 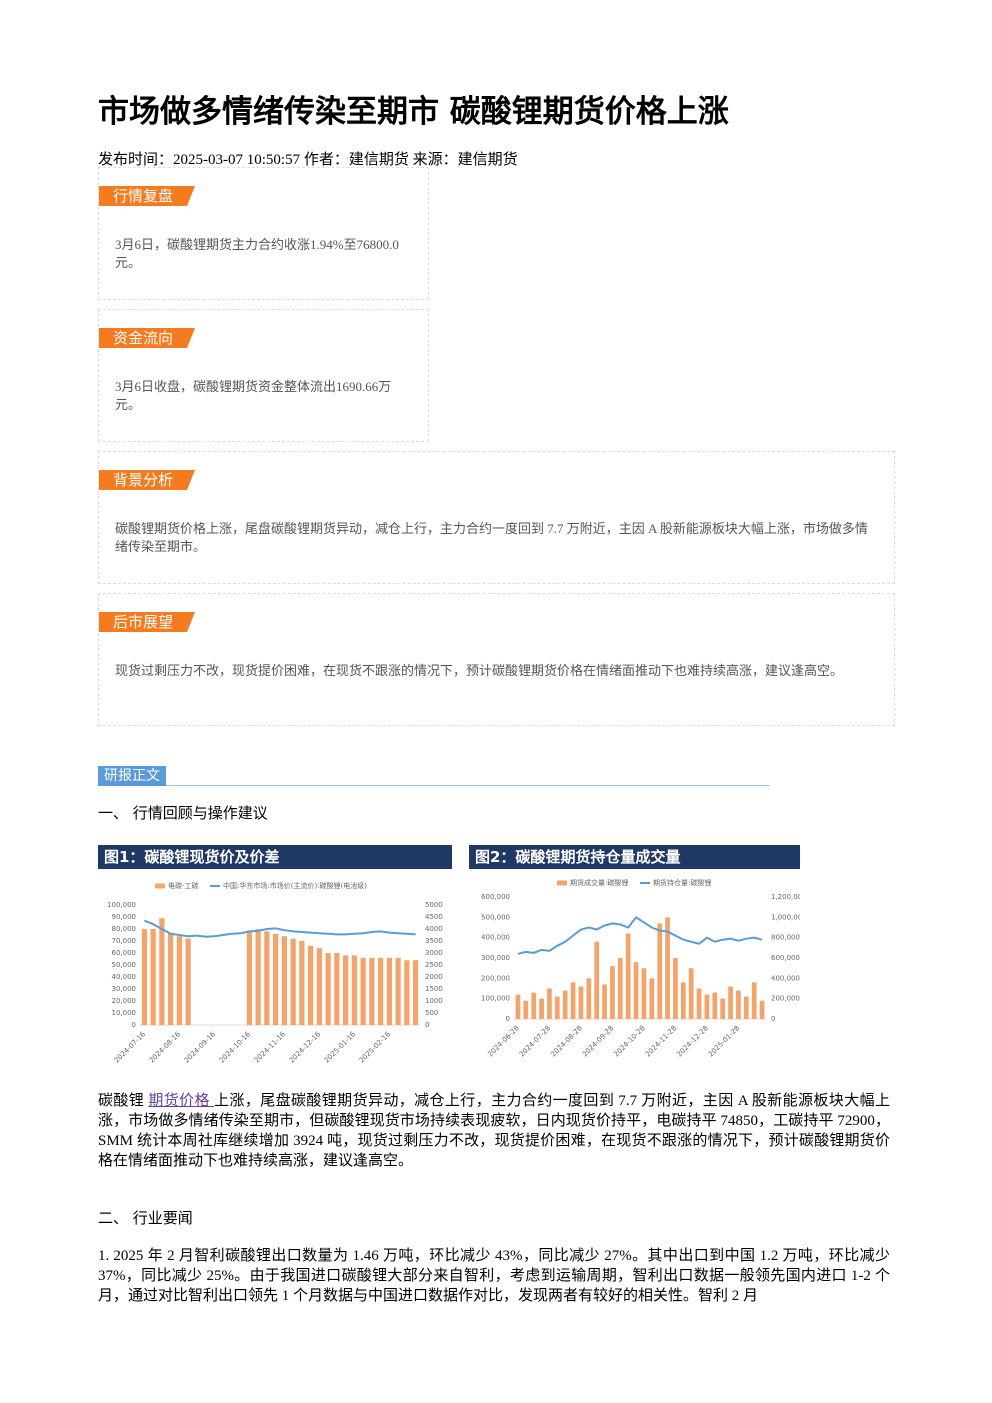 I want to click on x-tick-label: 2025-01-16, so click(x=340, y=1047).